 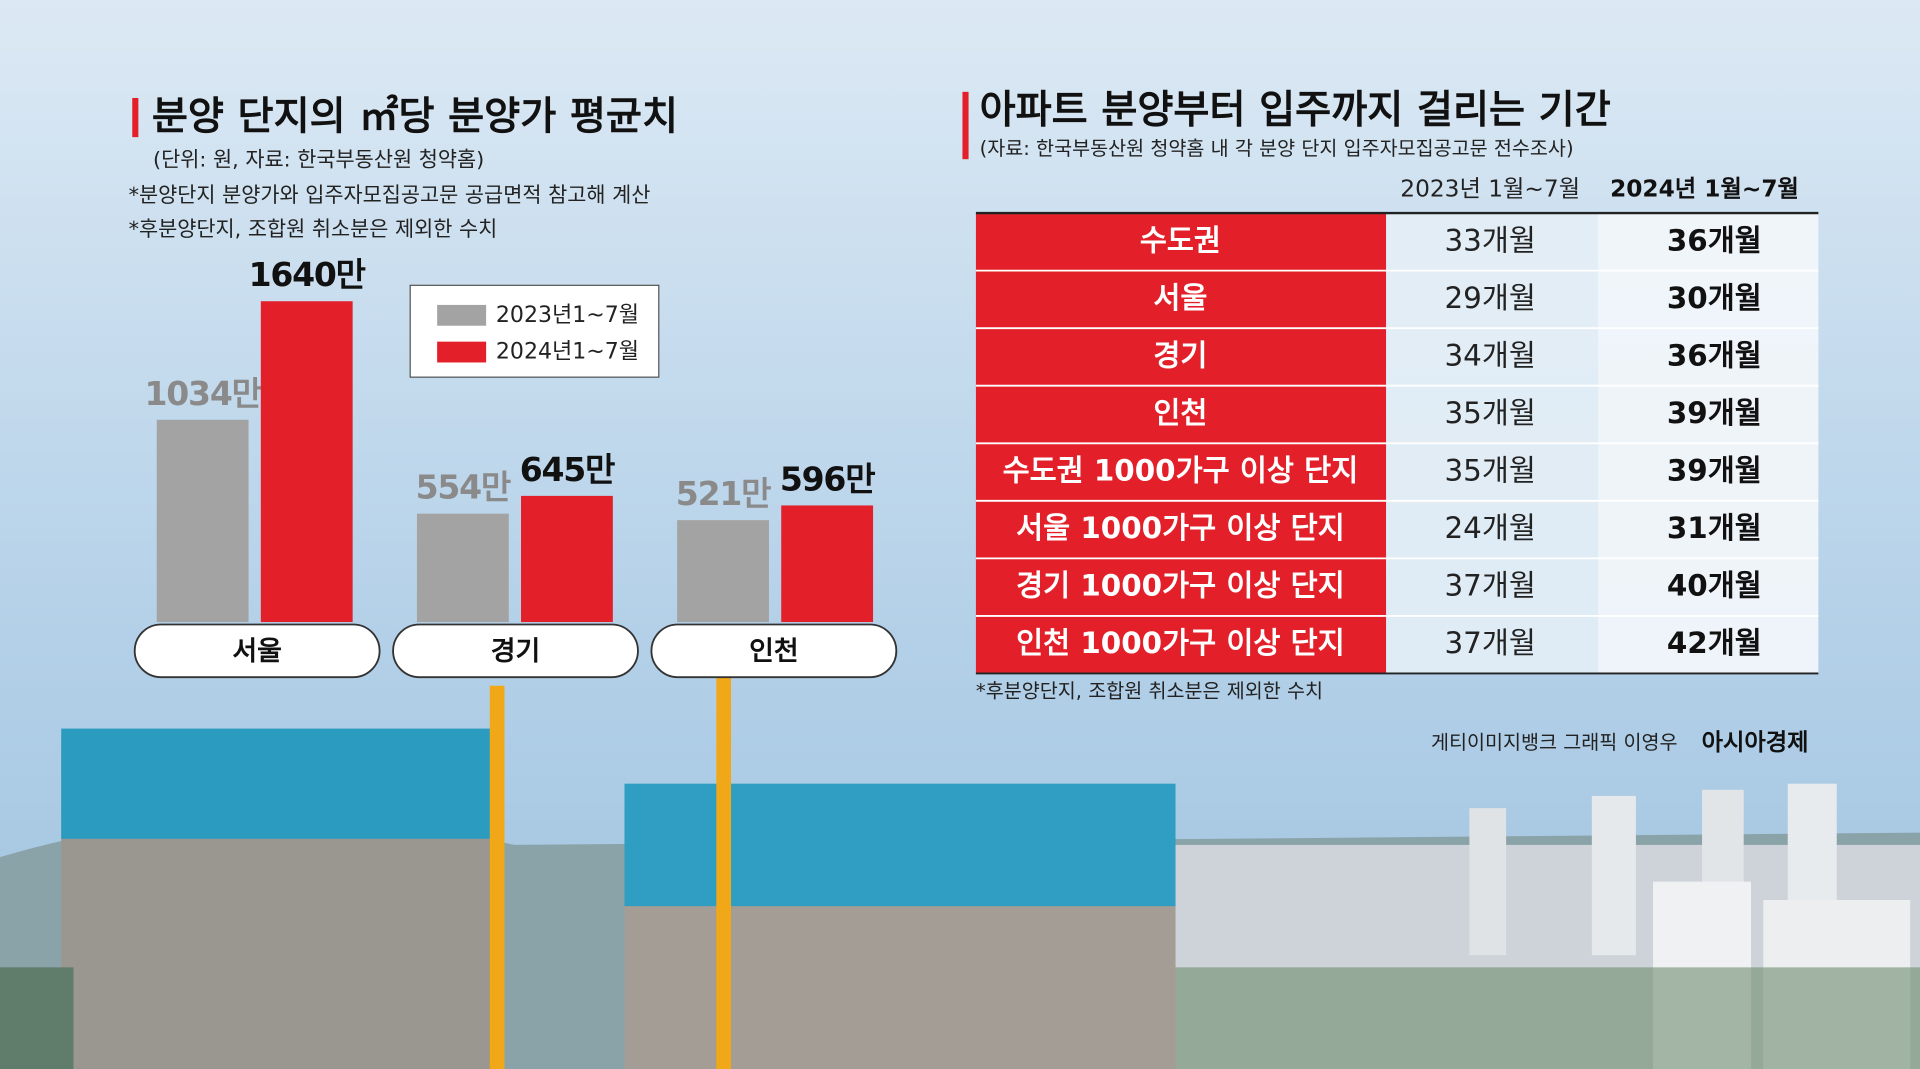 I want to click on legend-label: 2023년1~7월, so click(x=567, y=315).